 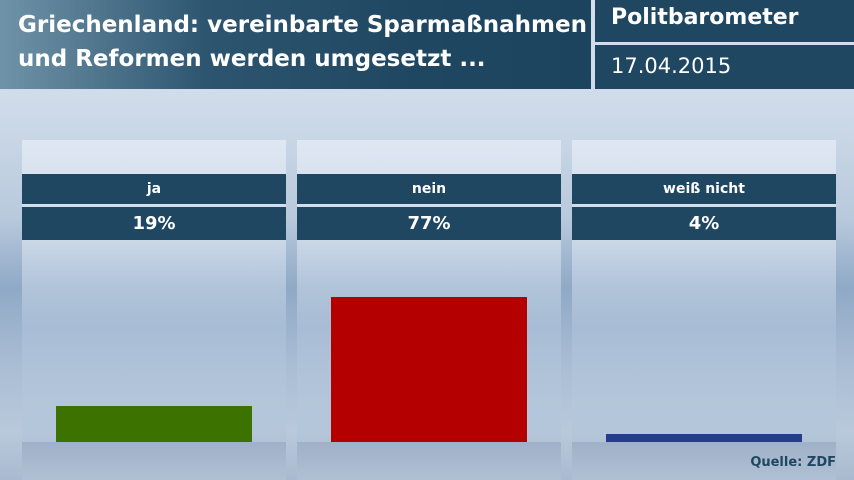 I want to click on value-label: 19%, so click(x=154, y=223).